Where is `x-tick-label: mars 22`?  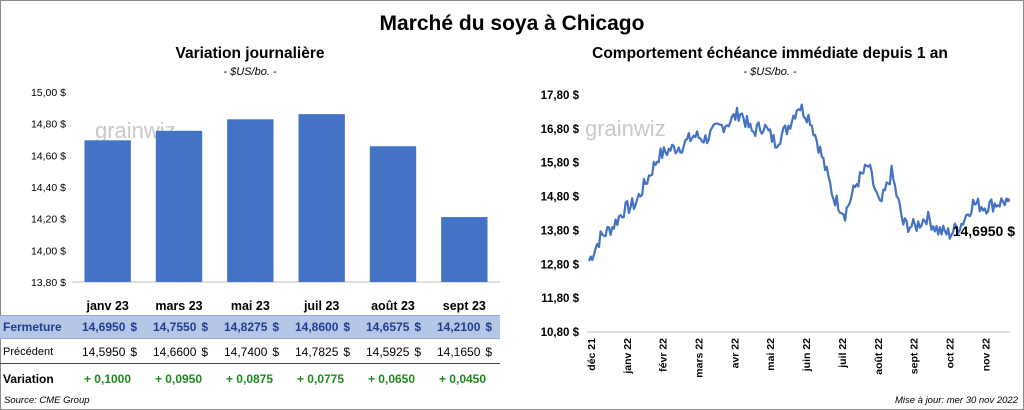 x-tick-label: mars 22 is located at coordinates (700, 358).